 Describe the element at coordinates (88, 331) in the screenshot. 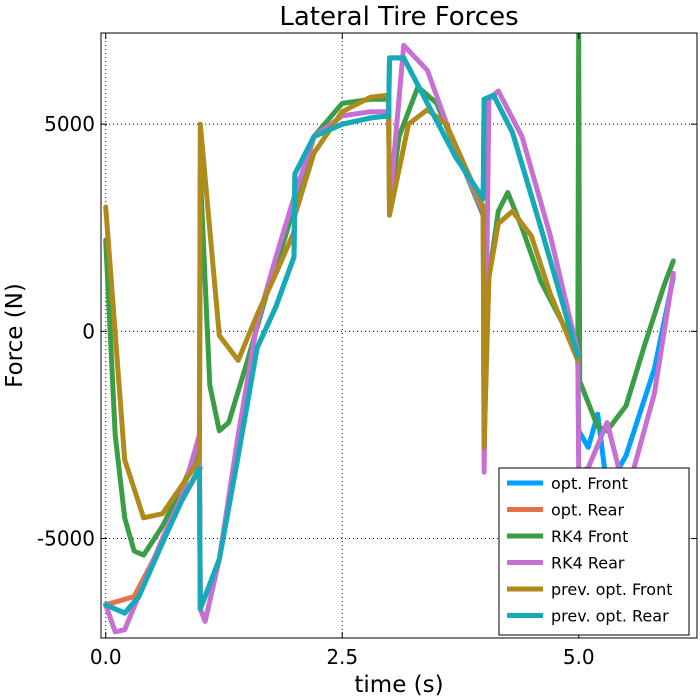

I see `y-tick-label: 0` at that location.